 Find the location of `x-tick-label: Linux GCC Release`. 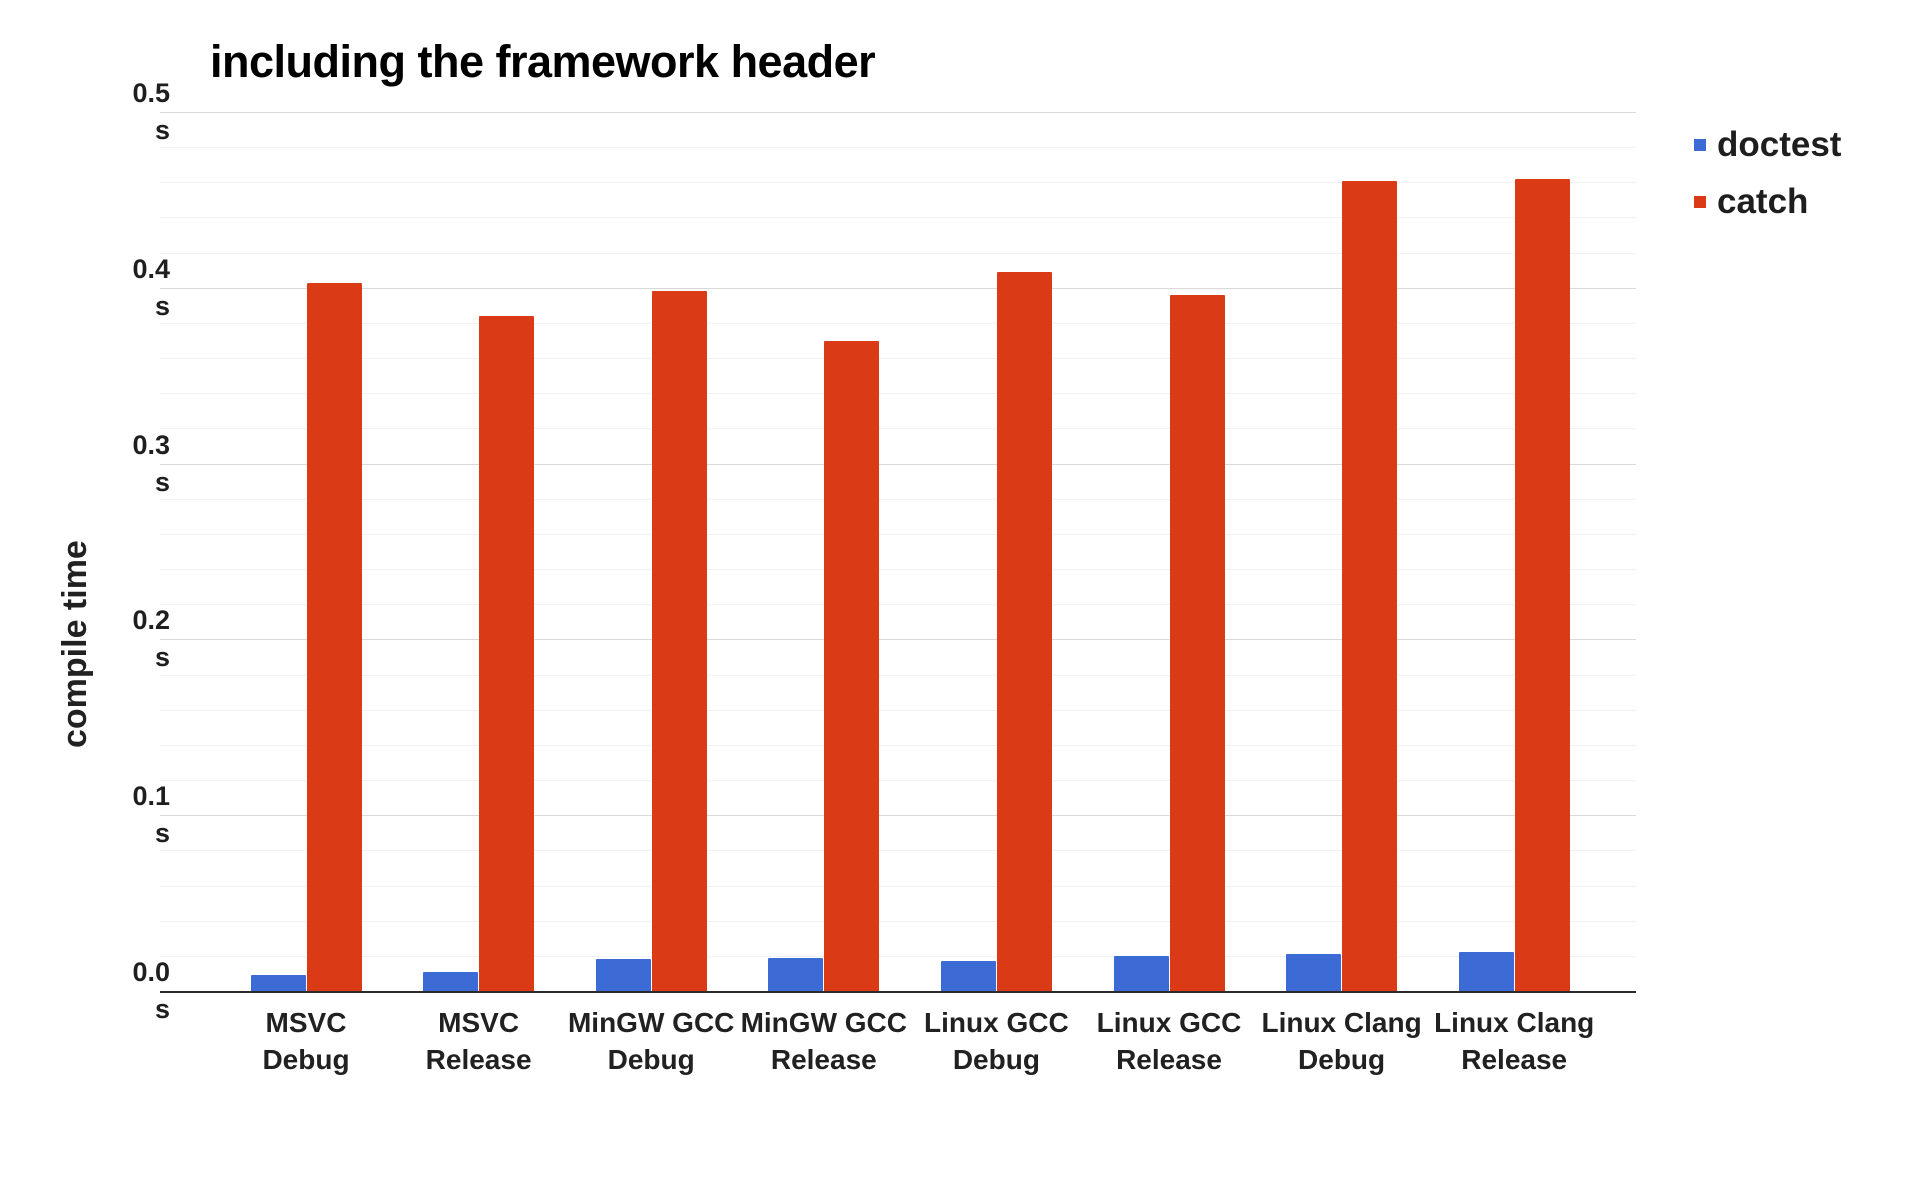

x-tick-label: Linux GCC Release is located at coordinates (1169, 1041).